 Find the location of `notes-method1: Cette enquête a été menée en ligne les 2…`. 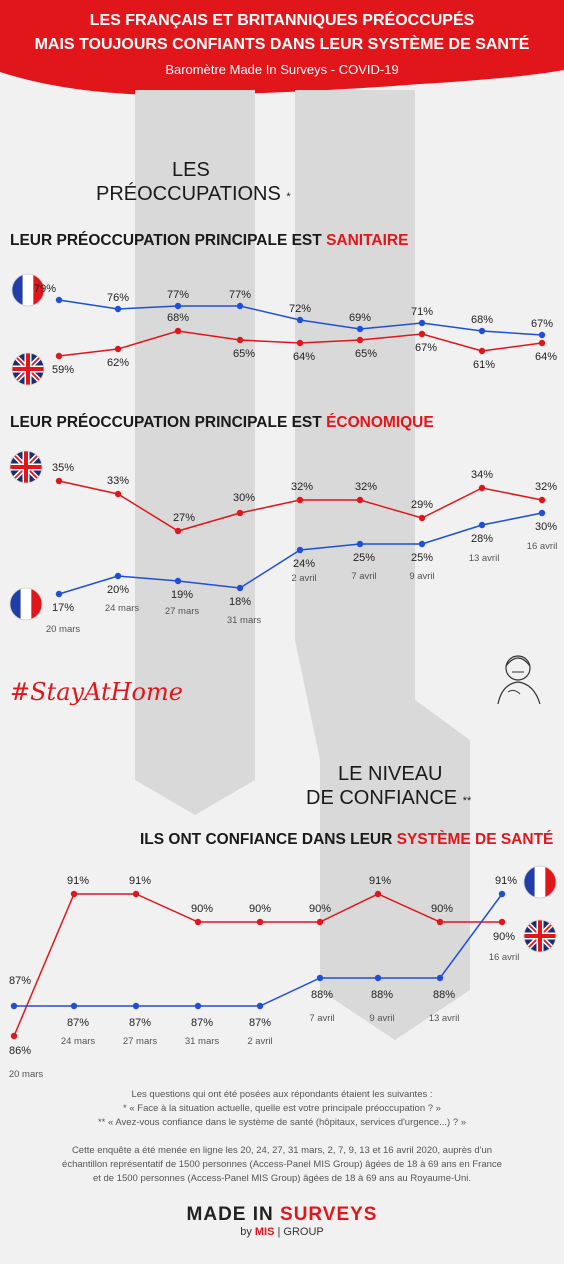

notes-method1: Cette enquête a été menée en ligne les 2… is located at coordinates (282, 1150).